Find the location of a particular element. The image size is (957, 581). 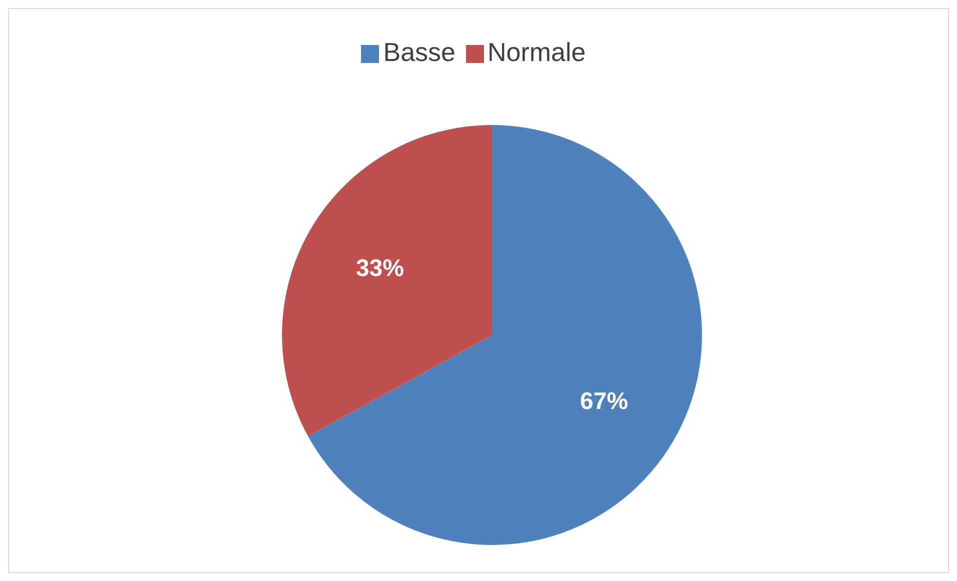

legend-label: Basse is located at coordinates (419, 52).